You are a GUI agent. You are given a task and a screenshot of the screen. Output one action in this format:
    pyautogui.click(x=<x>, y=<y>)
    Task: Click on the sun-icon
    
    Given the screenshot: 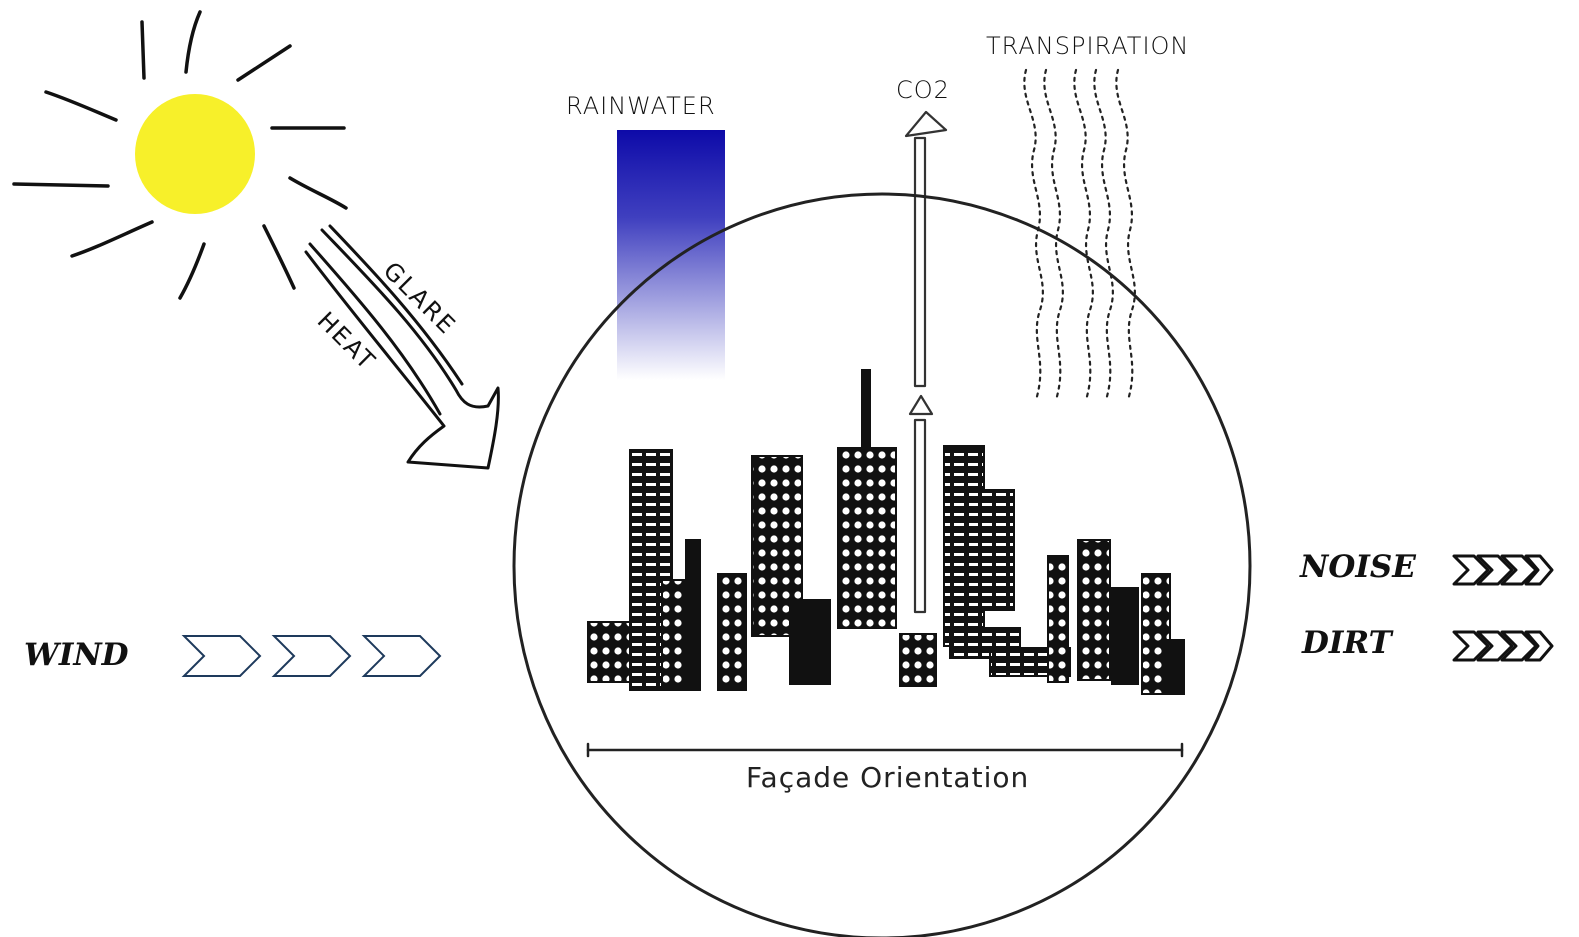 What is the action you would take?
    pyautogui.click(x=180, y=155)
    